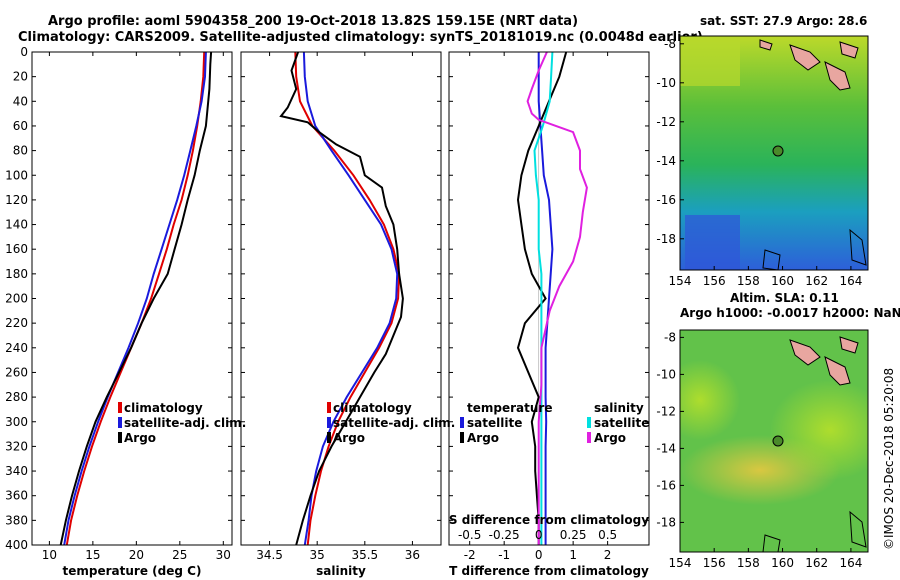 The height and width of the screenshot is (580, 900). Describe the element at coordinates (542, 298) in the screenshot. I see `series-line-temperature-argo` at that location.